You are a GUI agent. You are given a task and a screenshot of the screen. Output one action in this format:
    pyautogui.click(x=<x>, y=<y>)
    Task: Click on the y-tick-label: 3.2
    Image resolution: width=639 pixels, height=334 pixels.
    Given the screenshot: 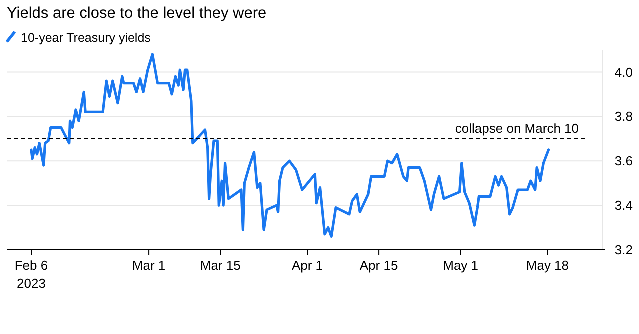 What is the action you would take?
    pyautogui.click(x=623, y=250)
    